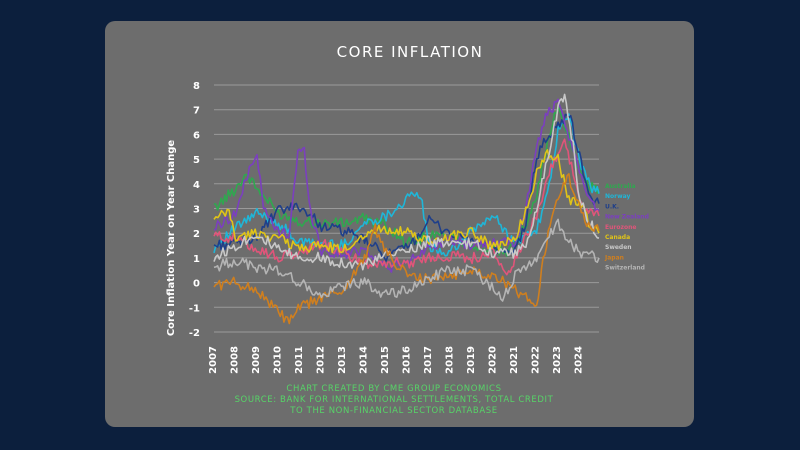 The width and height of the screenshot is (800, 450). I want to click on x-tick-label: 2012, so click(321, 360).